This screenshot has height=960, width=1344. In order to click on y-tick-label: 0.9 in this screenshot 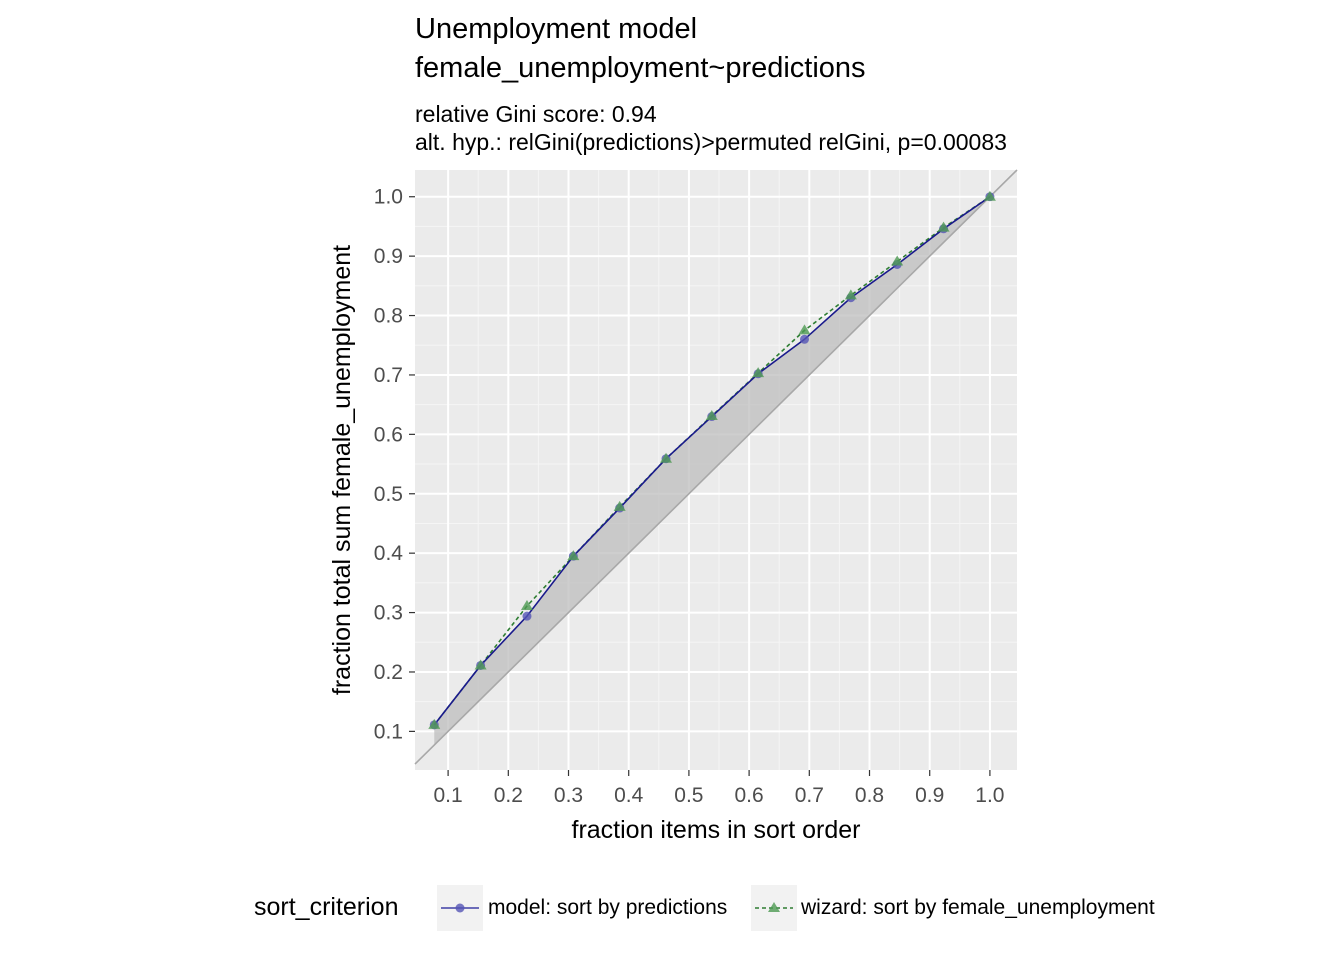, I will do `click(388, 256)`.